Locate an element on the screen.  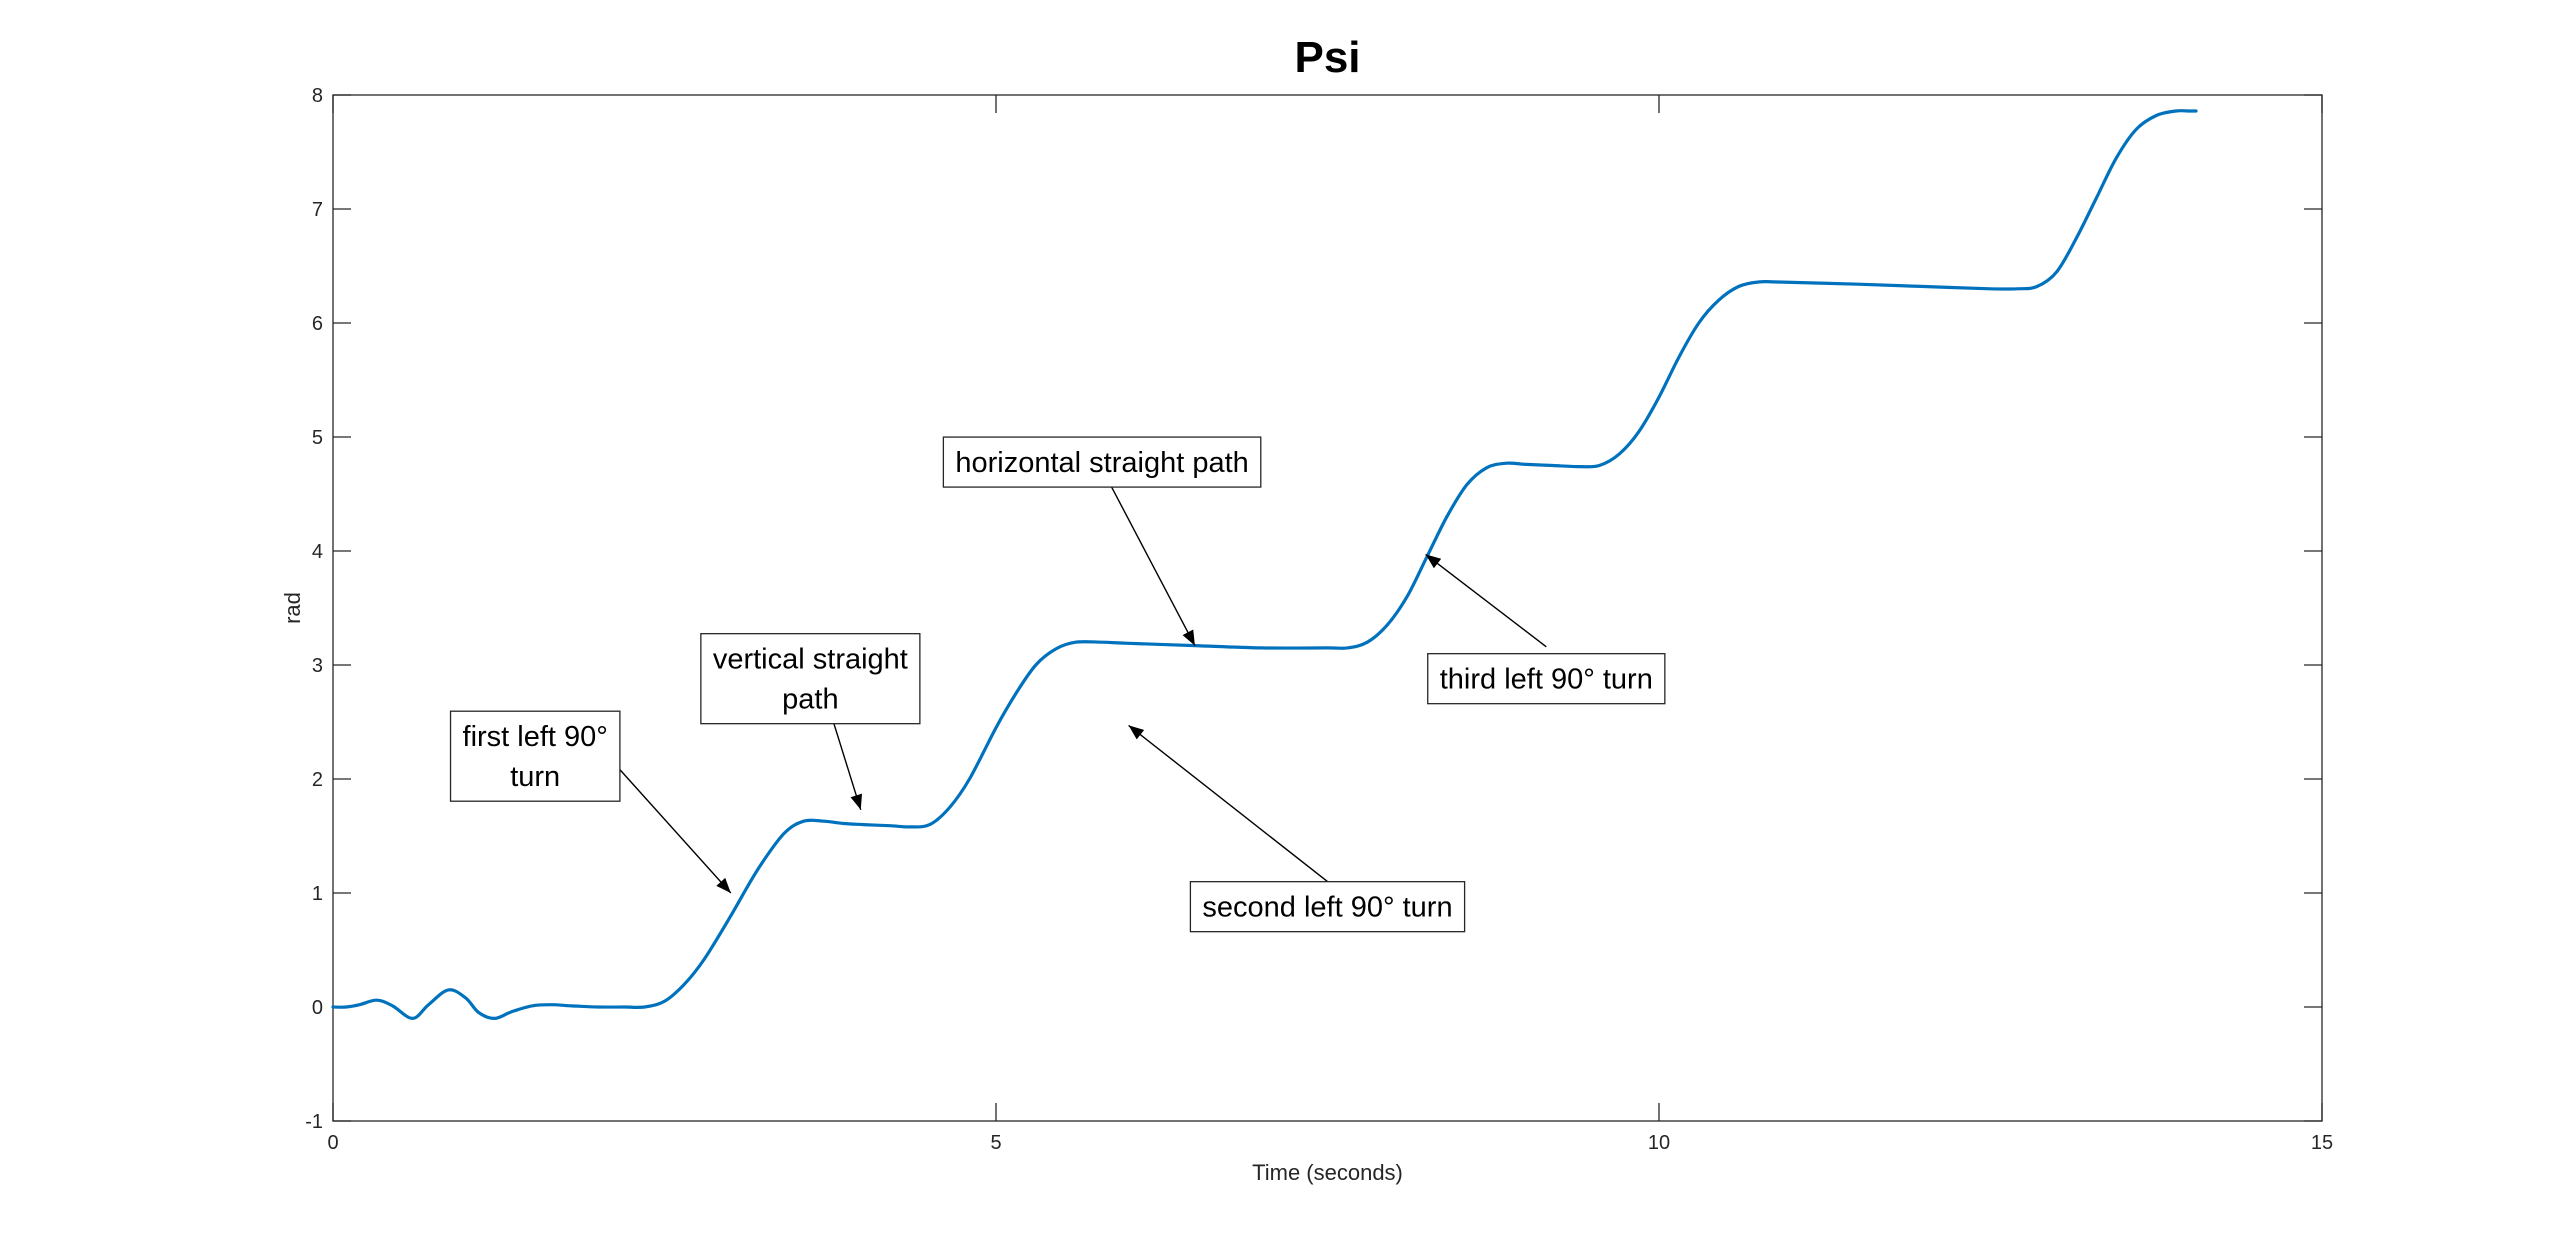
annotation-4: second left 90° turn is located at coordinates (1297, 828).